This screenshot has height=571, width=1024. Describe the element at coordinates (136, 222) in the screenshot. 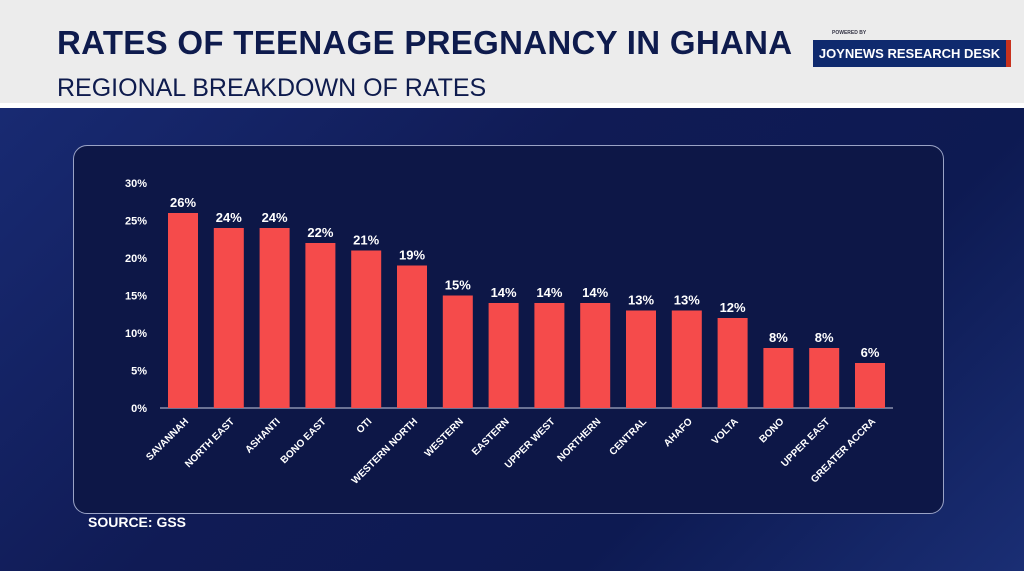

I see `y-tick-label: 25%` at that location.